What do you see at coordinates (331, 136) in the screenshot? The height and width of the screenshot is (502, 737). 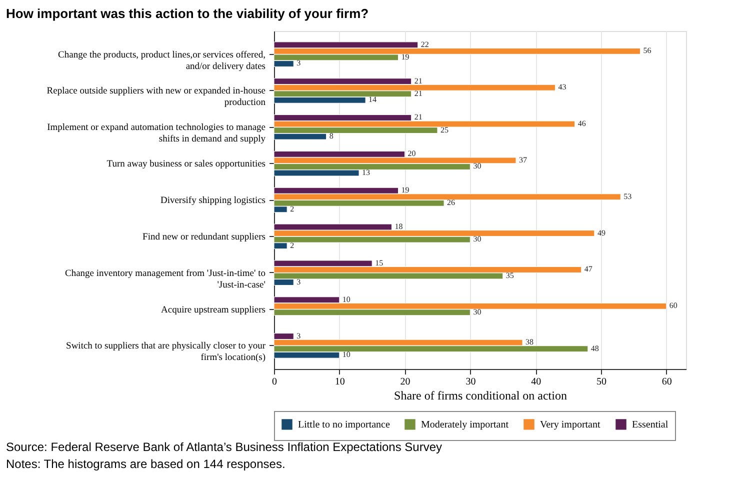 I see `data-label: 8` at bounding box center [331, 136].